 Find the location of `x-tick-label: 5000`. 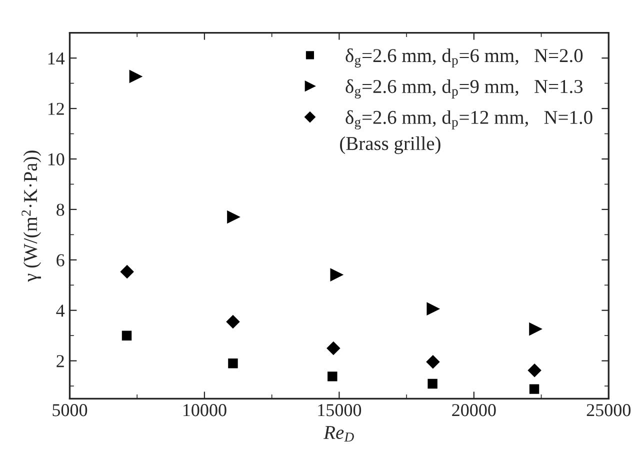

x-tick-label: 5000 is located at coordinates (70, 410).